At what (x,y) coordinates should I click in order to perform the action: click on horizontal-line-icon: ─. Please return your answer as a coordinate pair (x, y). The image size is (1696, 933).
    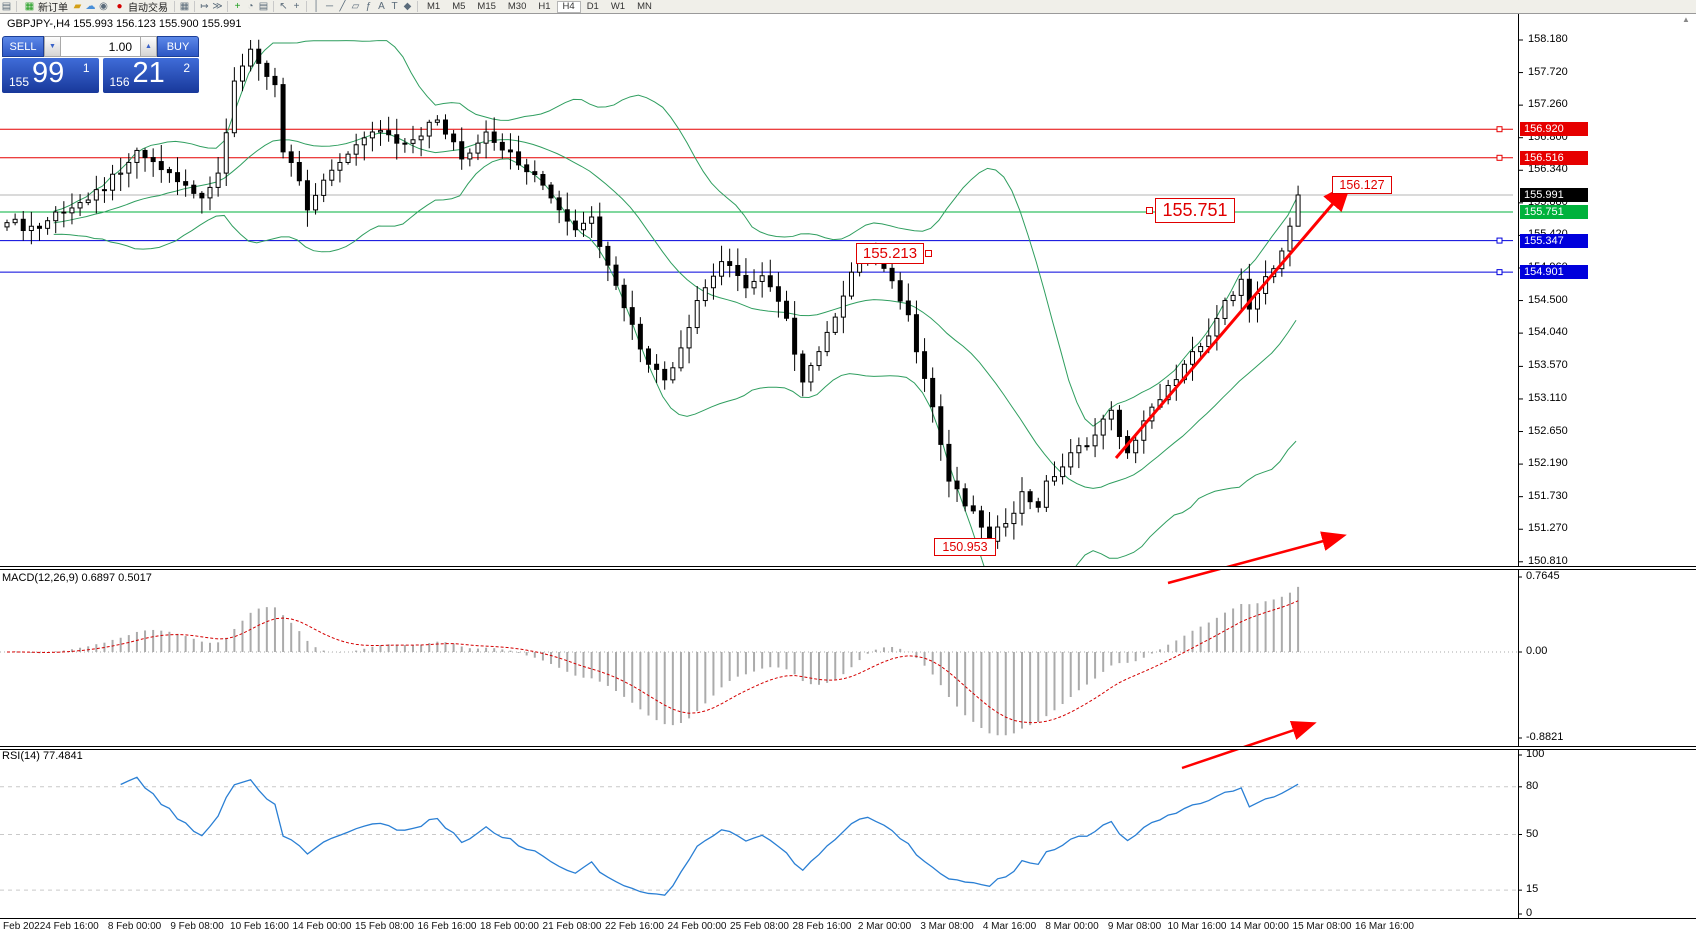
    Looking at the image, I should click on (329, 6).